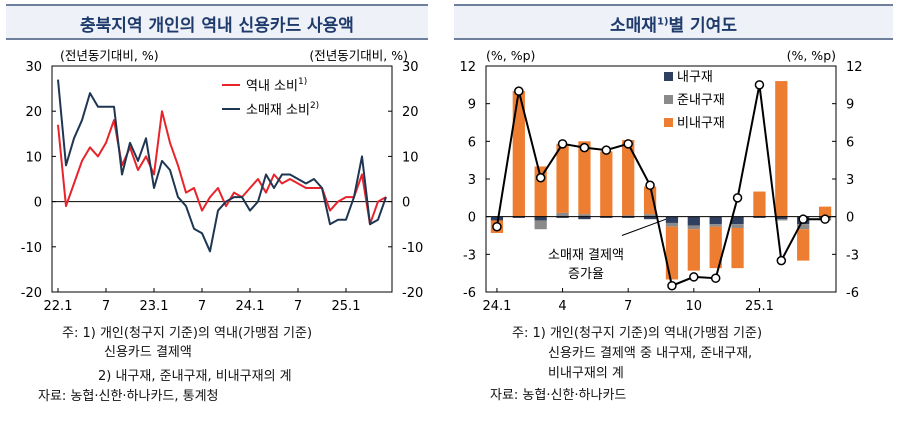 The image size is (899, 431). Describe the element at coordinates (759, 306) in the screenshot. I see `x-tick-label-4: 25.1` at that location.